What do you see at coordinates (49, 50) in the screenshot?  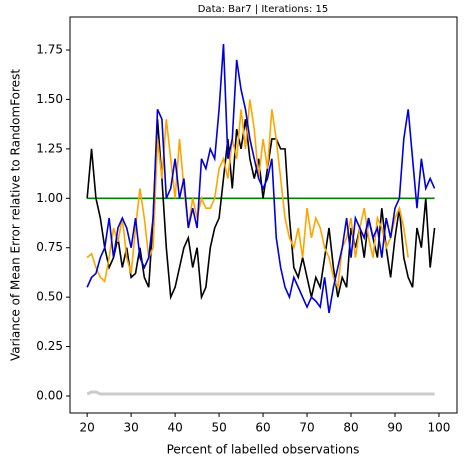 I see `y-tick-label: 1.75` at bounding box center [49, 50].